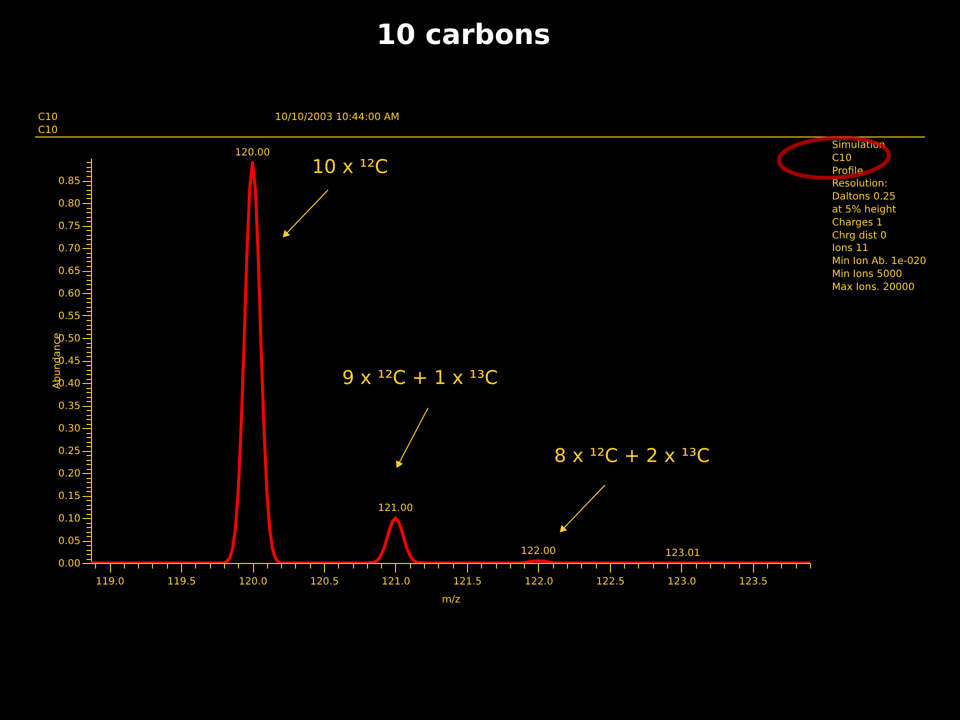 The width and height of the screenshot is (960, 720). I want to click on text: at 5% height, so click(864, 210).